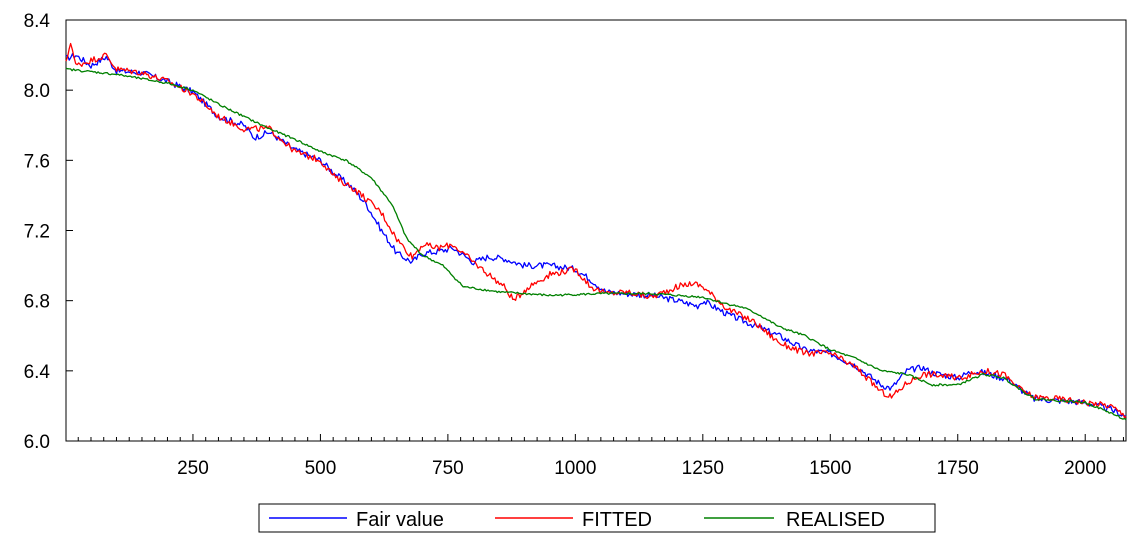 The height and width of the screenshot is (533, 1128). What do you see at coordinates (600, 456) in the screenshot?
I see `x-axis: 250 500 750 1000 1250 1500 1750 2000` at bounding box center [600, 456].